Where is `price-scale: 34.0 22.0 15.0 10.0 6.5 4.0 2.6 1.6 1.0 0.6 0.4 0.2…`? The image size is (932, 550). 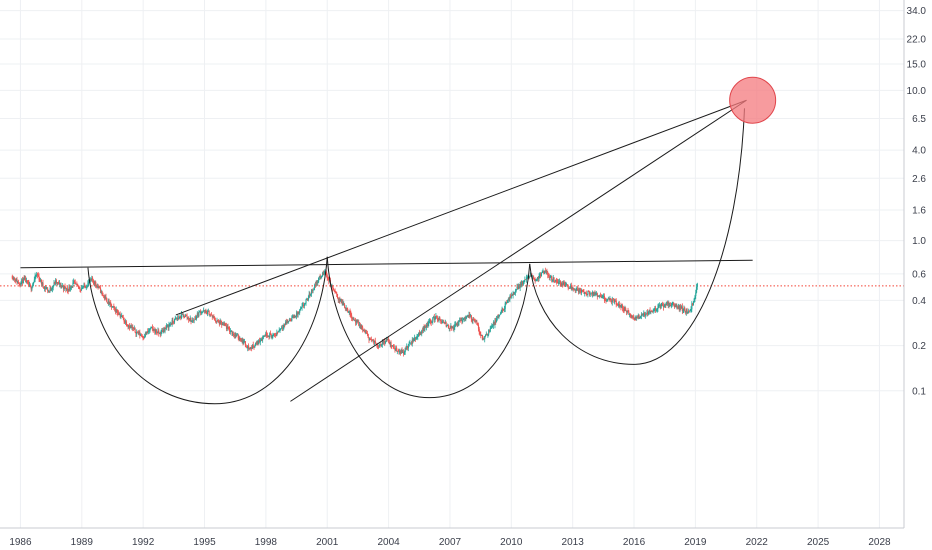
price-scale: 34.0 22.0 15.0 10.0 6.5 4.0 2.6 1.6 1.0 0.6 0.4 0.2… is located at coordinates (917, 201).